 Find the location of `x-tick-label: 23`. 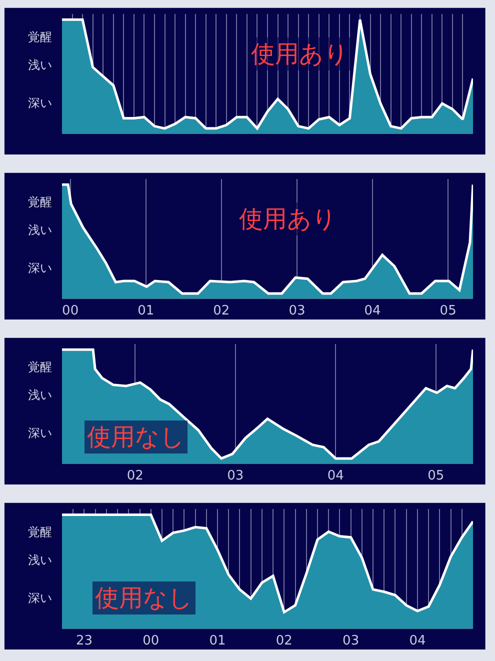

x-tick-label: 23 is located at coordinates (84, 641).